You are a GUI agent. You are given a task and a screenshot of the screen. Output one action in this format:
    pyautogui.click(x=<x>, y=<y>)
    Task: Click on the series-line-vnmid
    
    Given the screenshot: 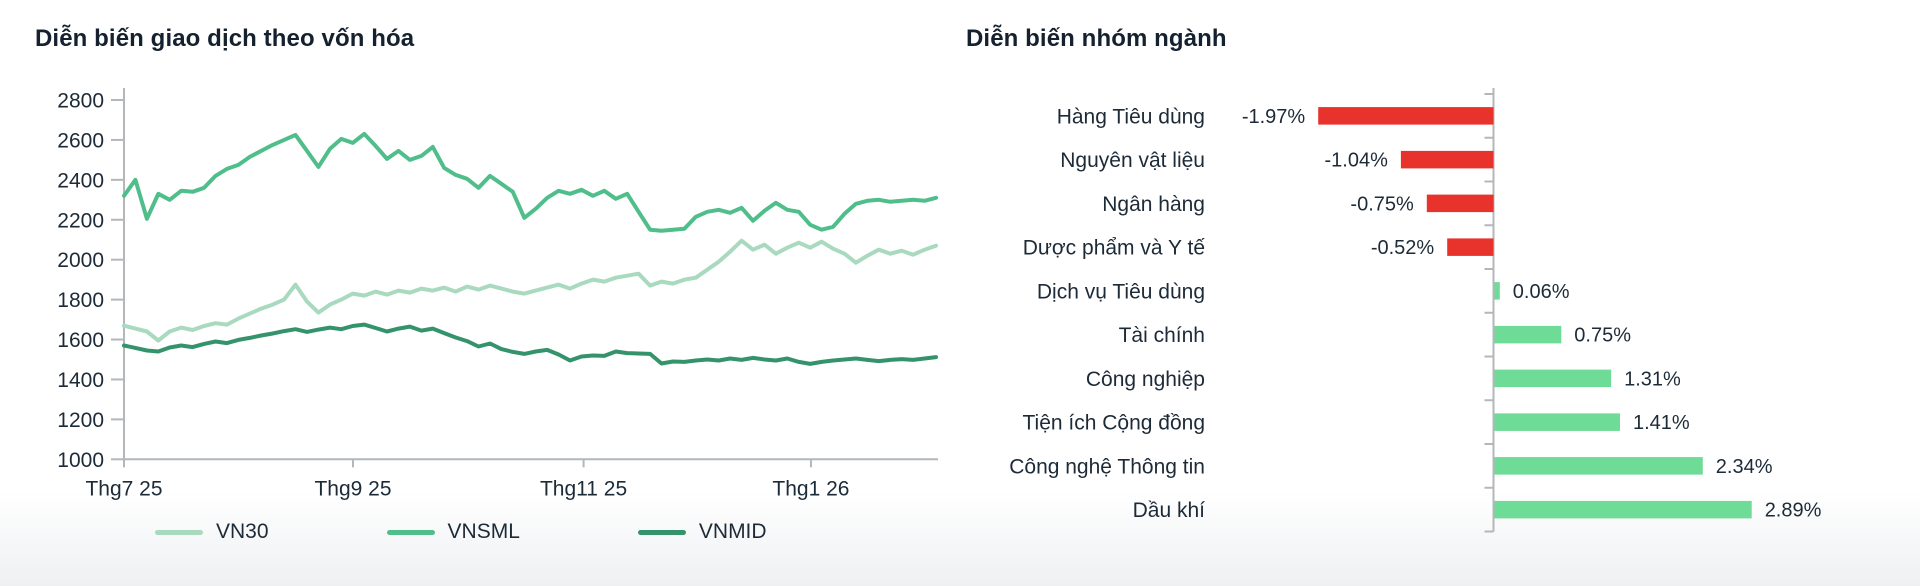 What is the action you would take?
    pyautogui.click(x=530, y=344)
    